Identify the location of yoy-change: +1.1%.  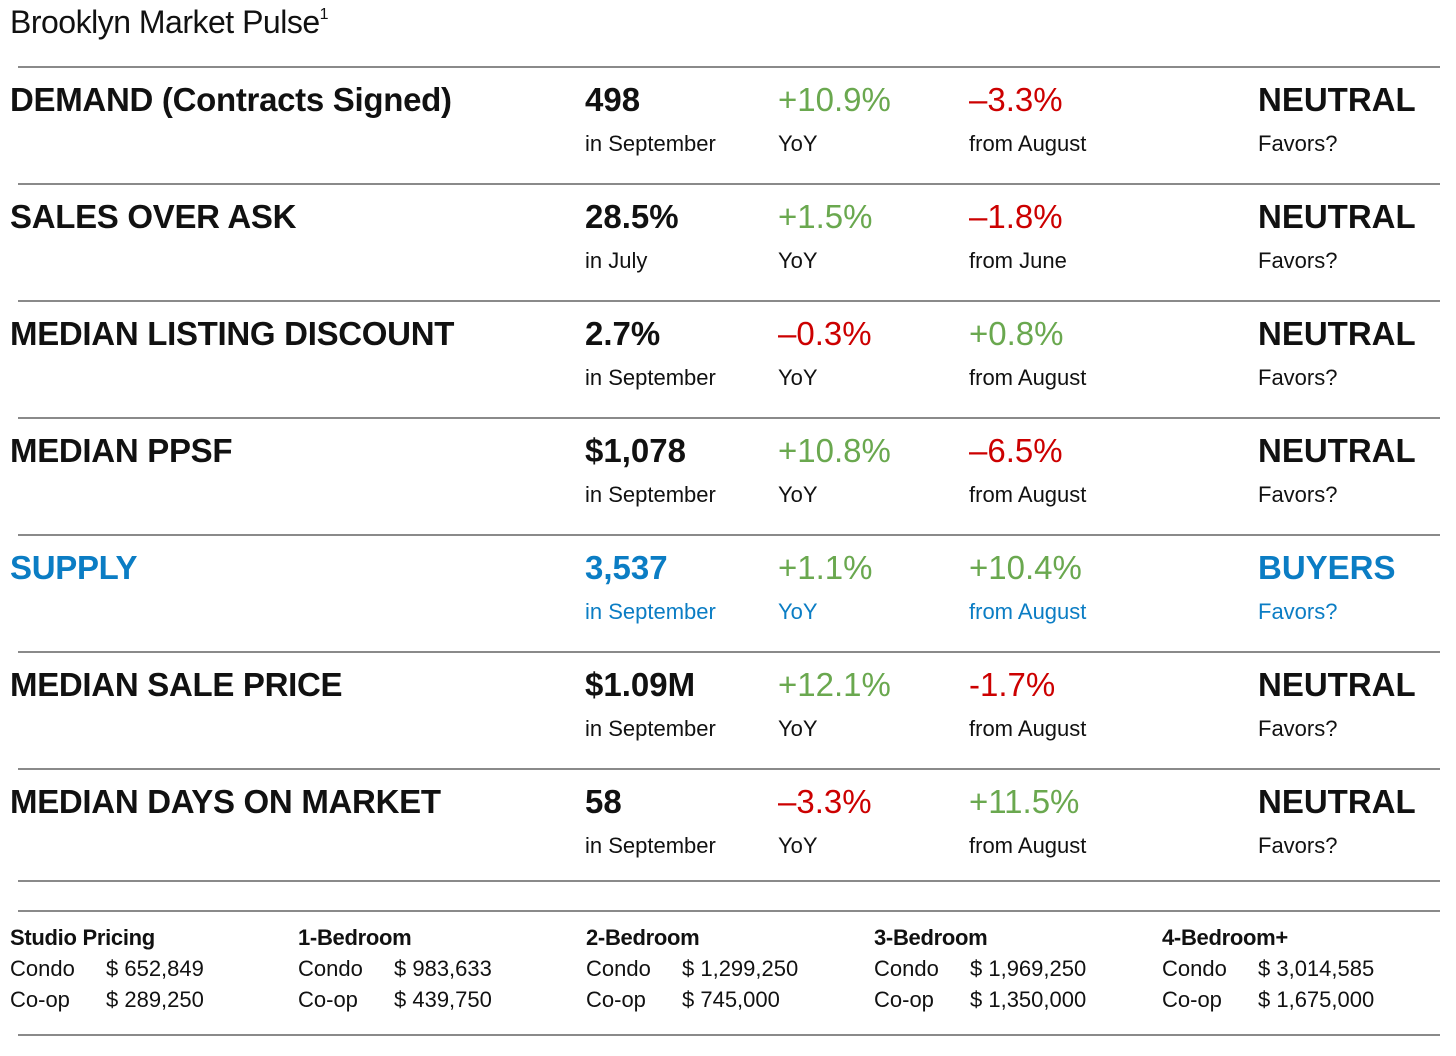
(825, 567).